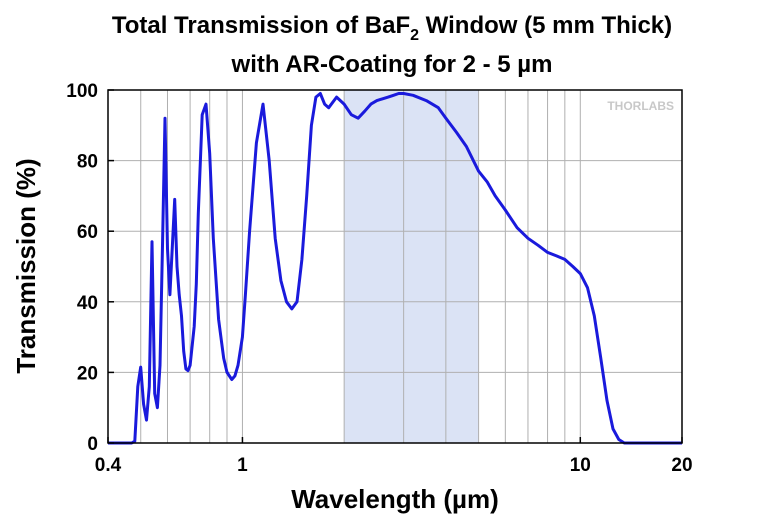 Image resolution: width=780 pixels, height=523 pixels. Describe the element at coordinates (681, 465) in the screenshot. I see `x-tick-label: 20` at that location.